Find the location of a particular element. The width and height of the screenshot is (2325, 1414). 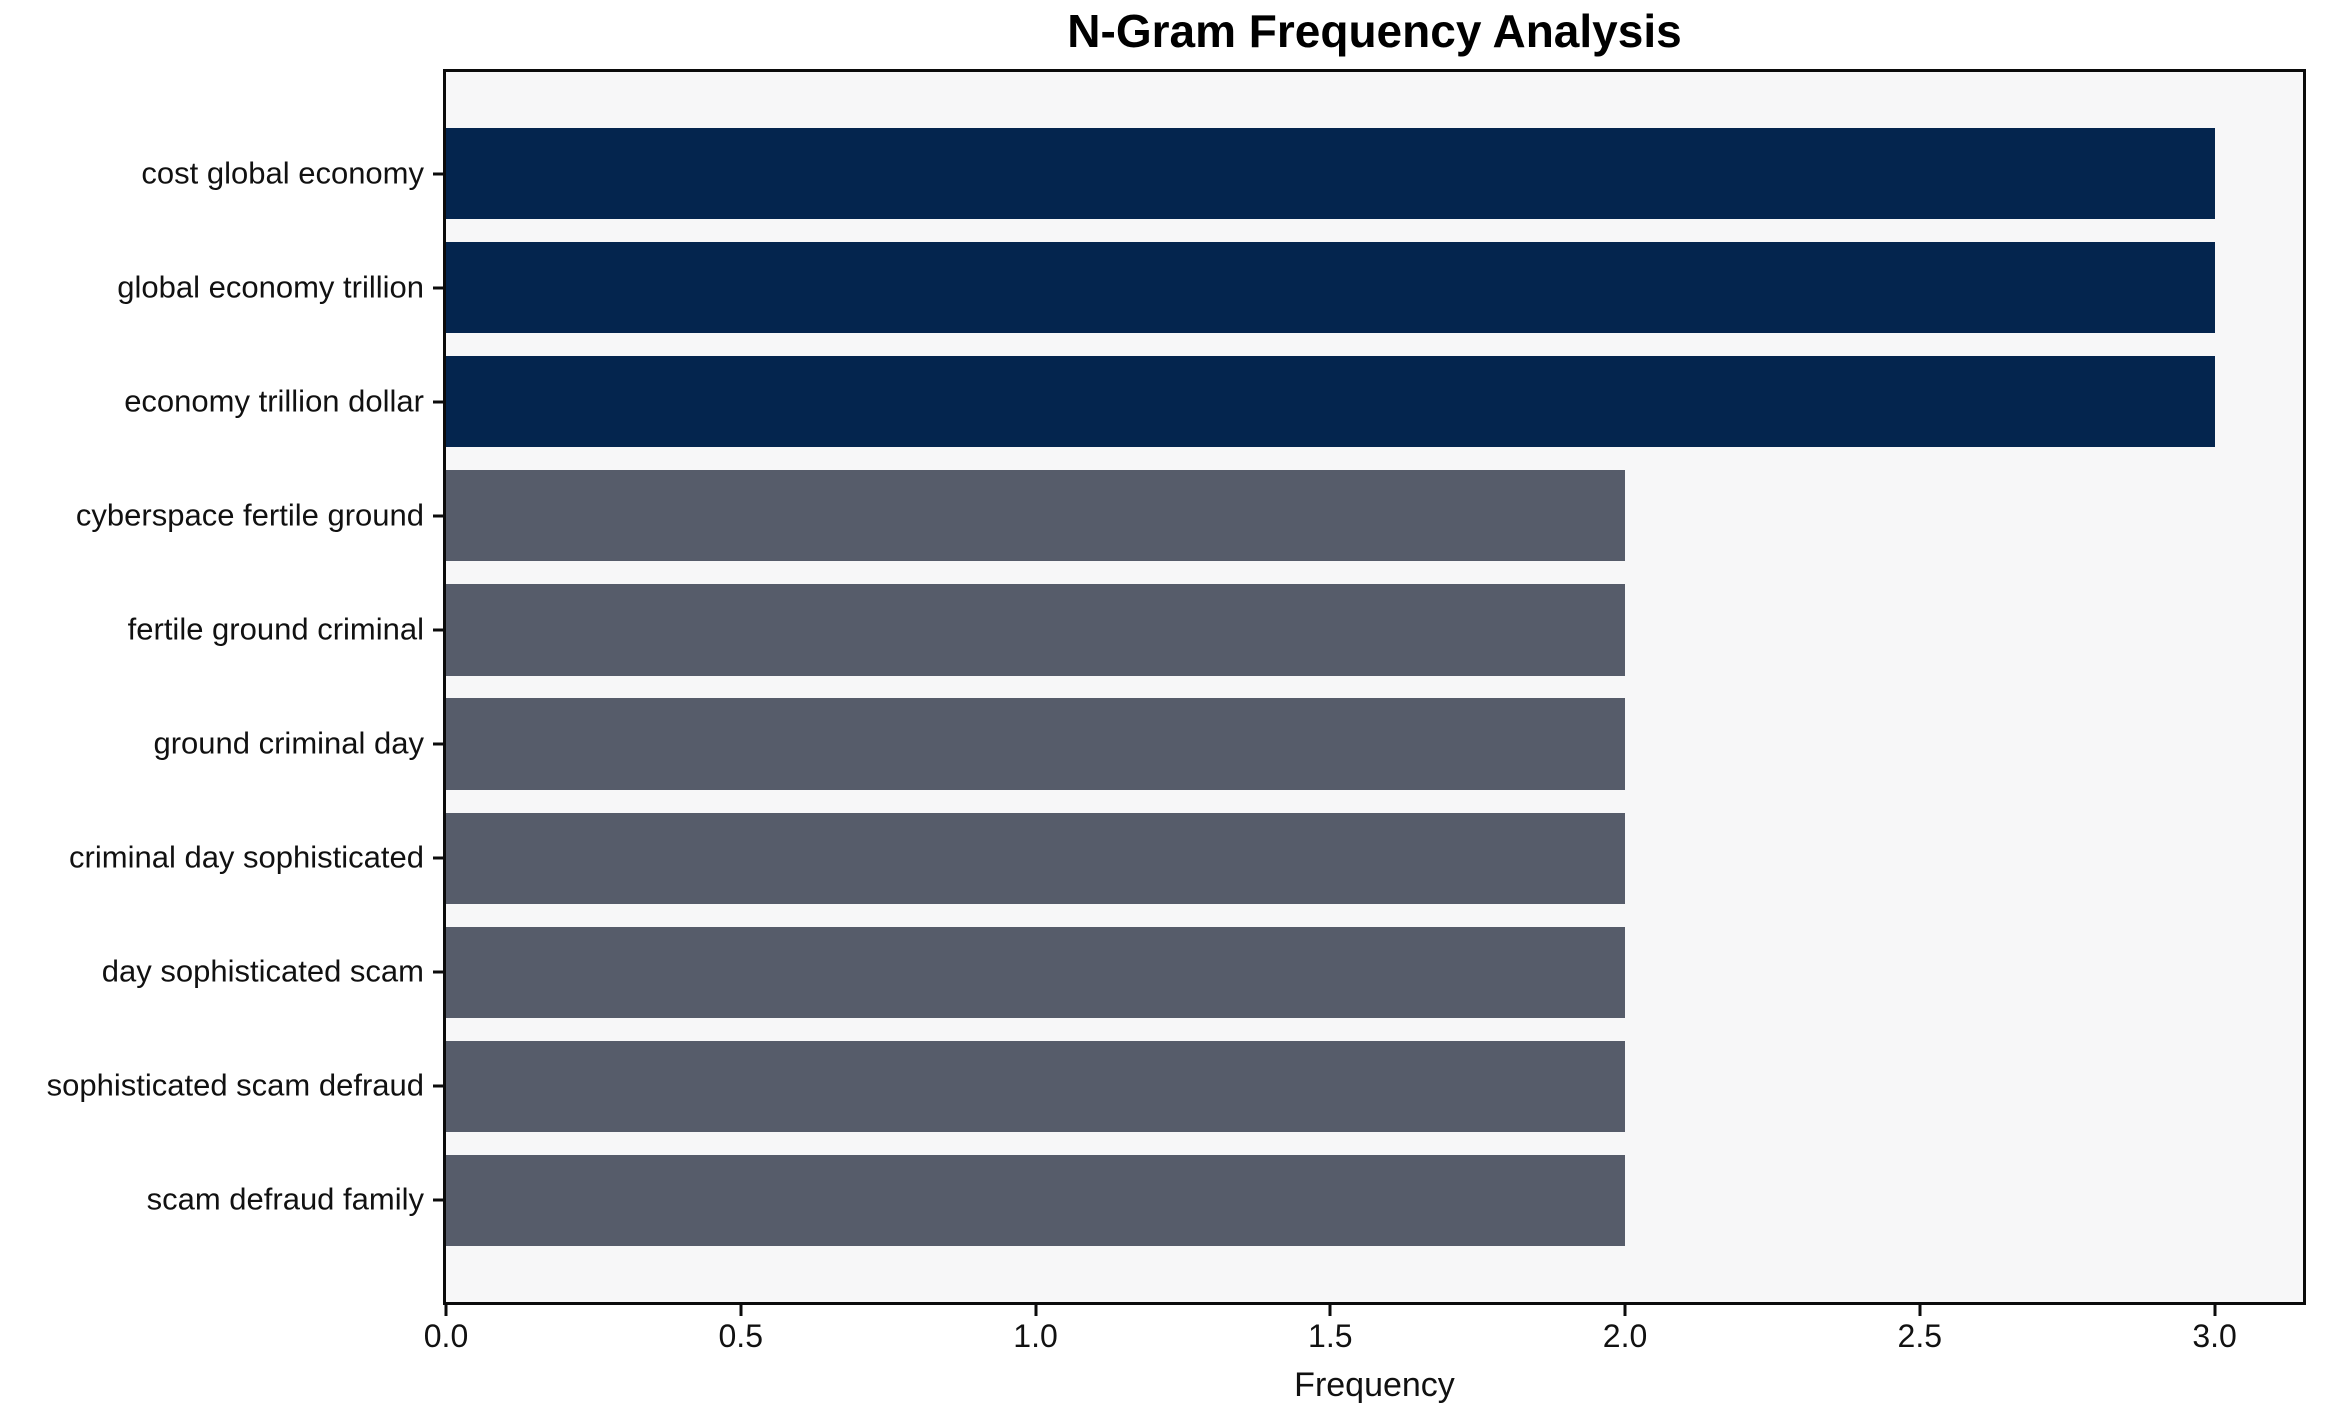

x-tick-label: 3.0 is located at coordinates (2214, 1336).